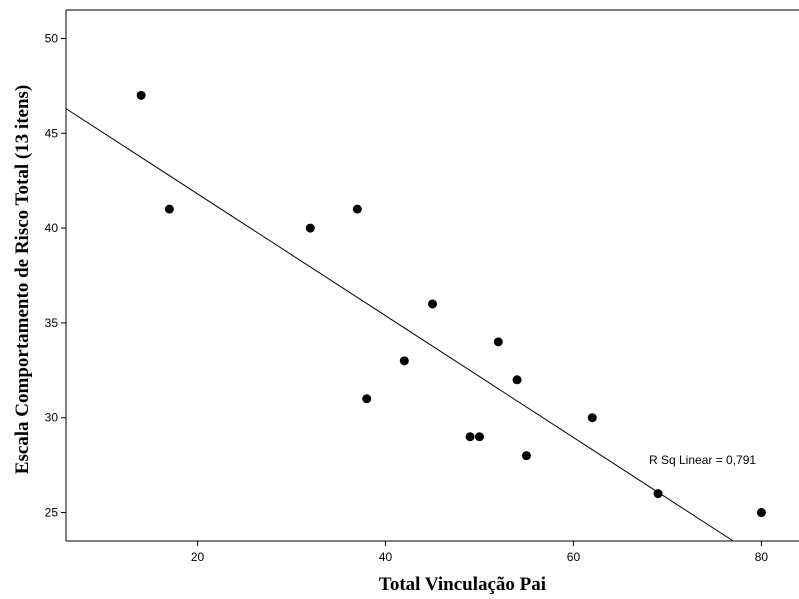 Image resolution: width=799 pixels, height=599 pixels. What do you see at coordinates (574, 557) in the screenshot?
I see `x-tick-label: 60` at bounding box center [574, 557].